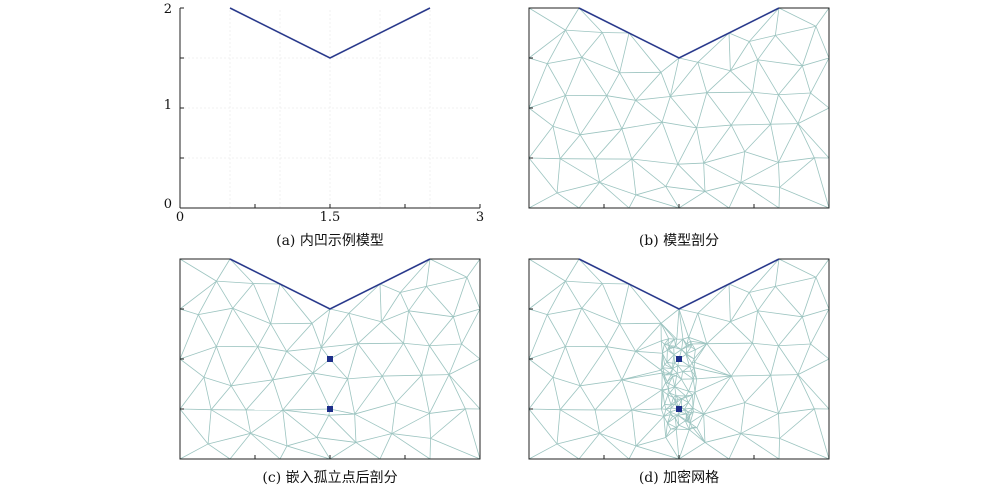 Image resolution: width=1000 pixels, height=498 pixels. Describe the element at coordinates (679, 477) in the screenshot. I see `caption-d: (d) 加密网格` at that location.